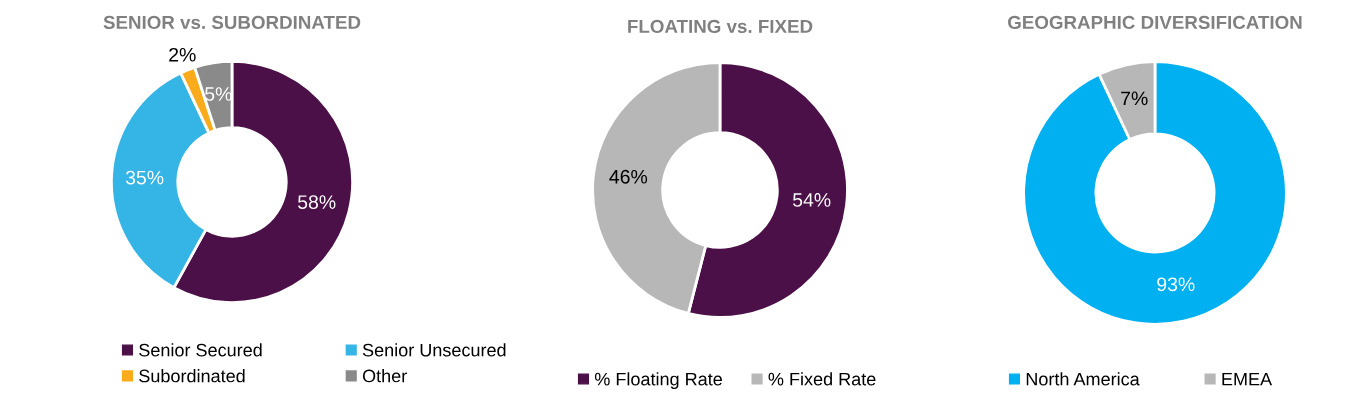  Describe the element at coordinates (822, 379) in the screenshot. I see `legend-label: % Fixed Rate` at that location.